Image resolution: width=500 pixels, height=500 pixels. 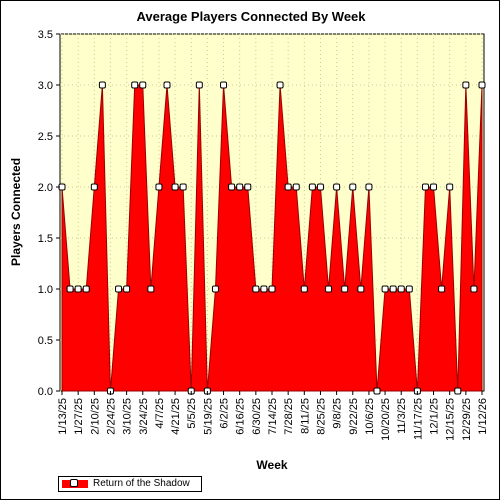 I want to click on legend-marker-icon, so click(x=74, y=483).